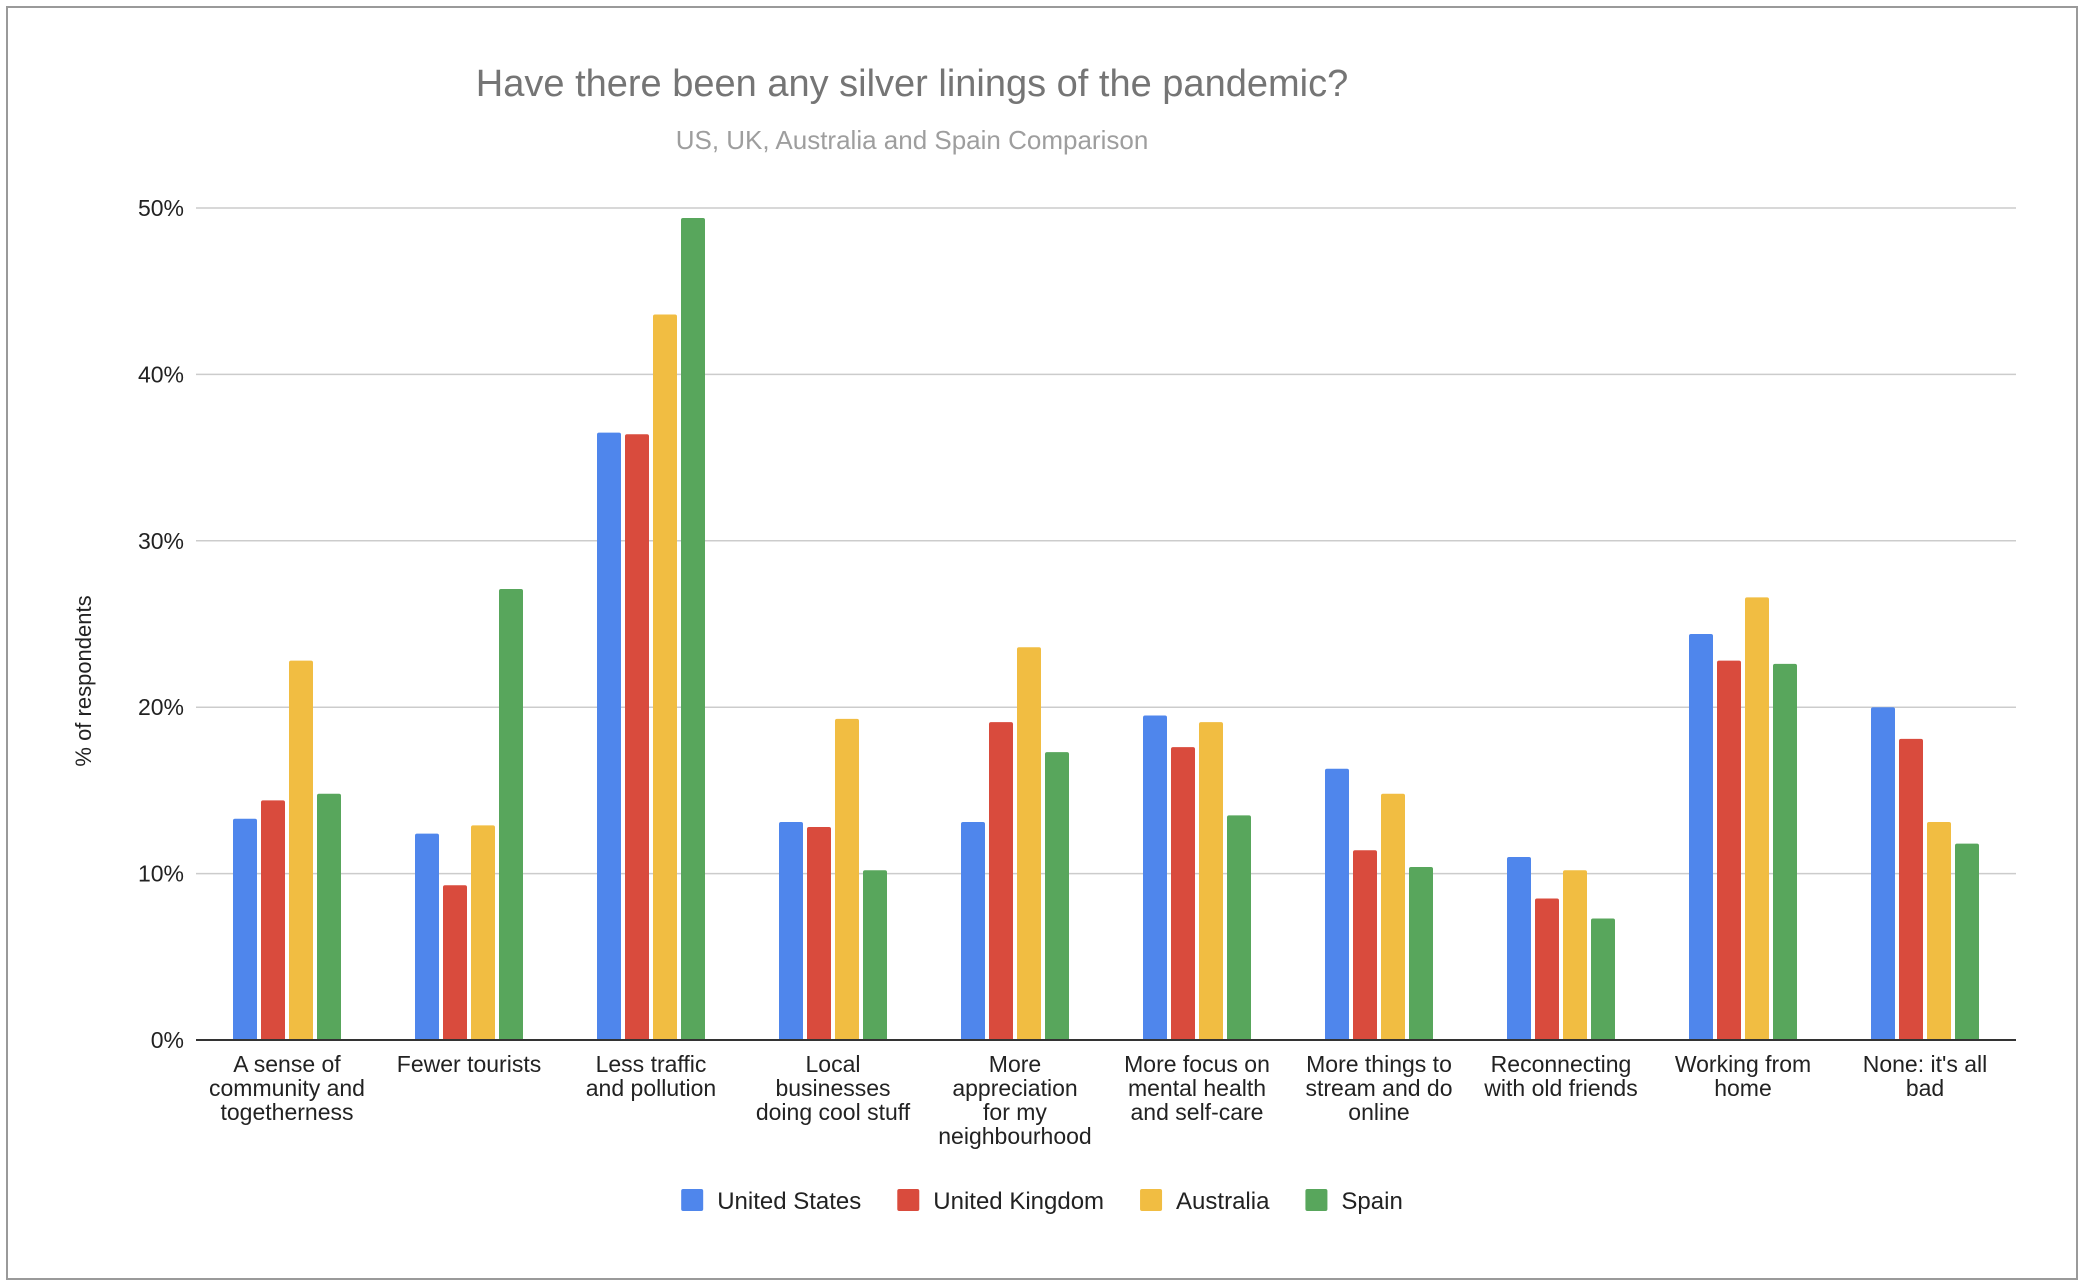 This screenshot has width=2084, height=1286. I want to click on y-tick-label: 20%, so click(161, 707).